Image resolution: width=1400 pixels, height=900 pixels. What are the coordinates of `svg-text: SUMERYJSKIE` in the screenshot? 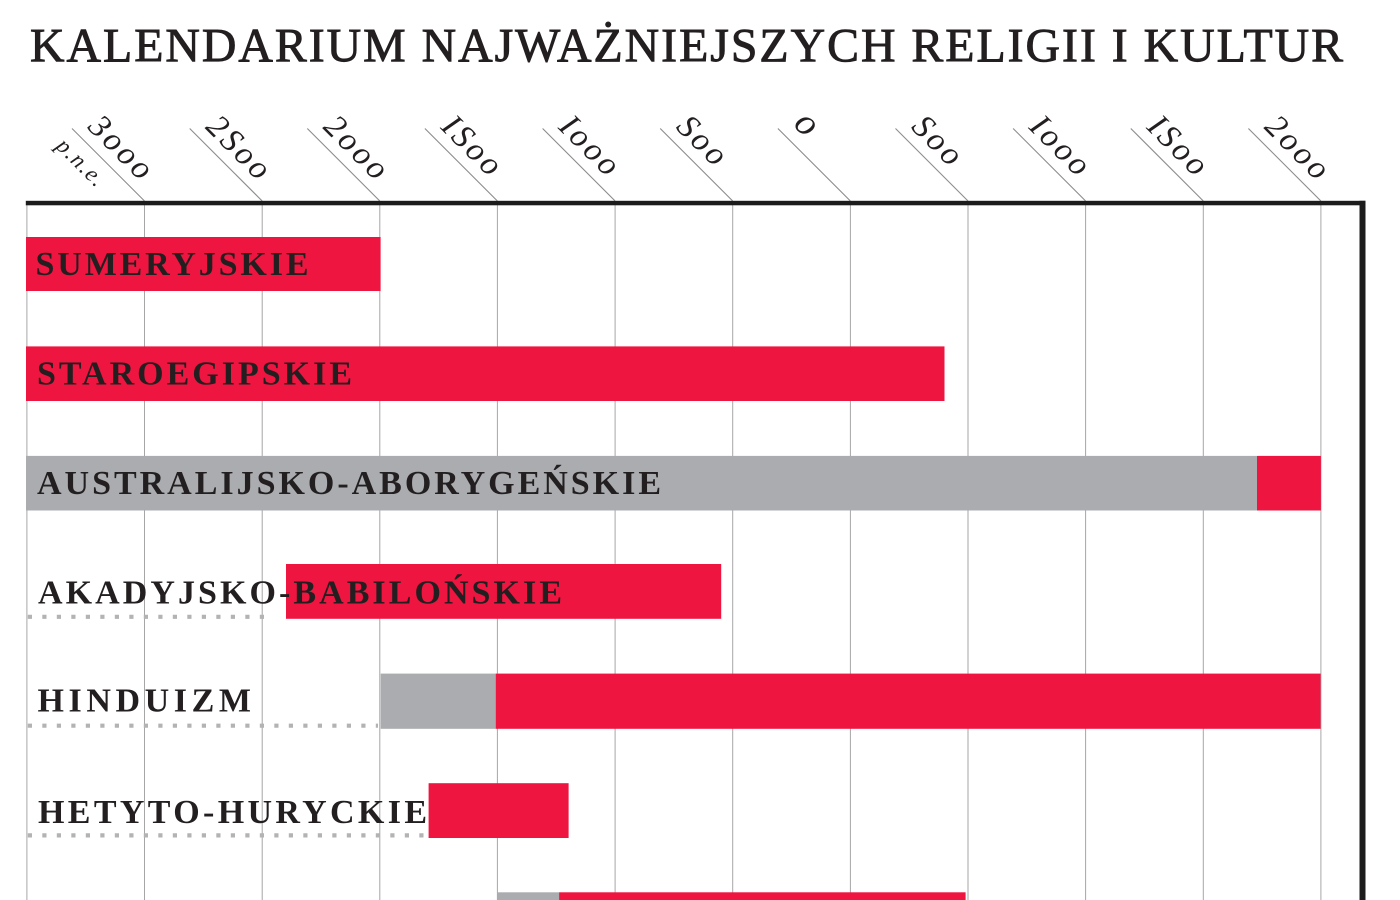 It's located at (174, 264).